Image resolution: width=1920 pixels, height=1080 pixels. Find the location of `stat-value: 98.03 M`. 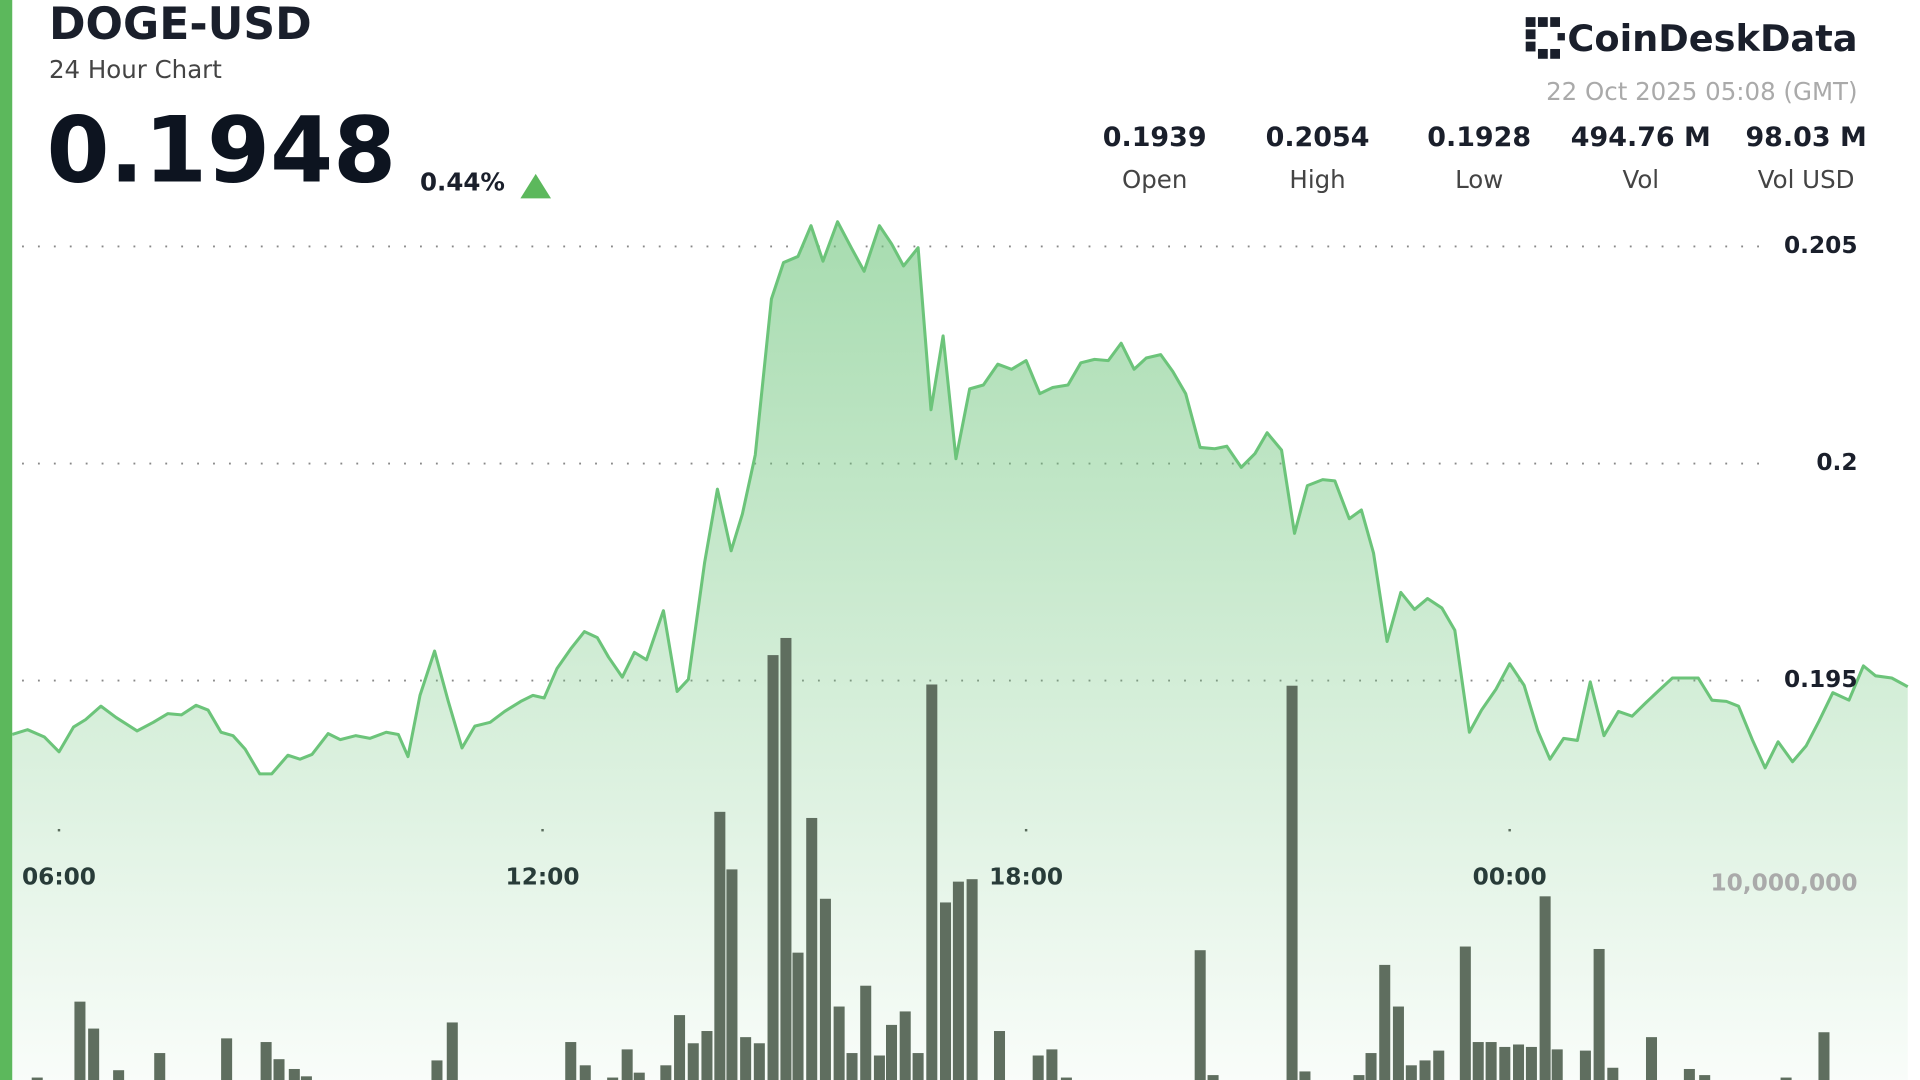

stat-value: 98.03 M is located at coordinates (1805, 137).